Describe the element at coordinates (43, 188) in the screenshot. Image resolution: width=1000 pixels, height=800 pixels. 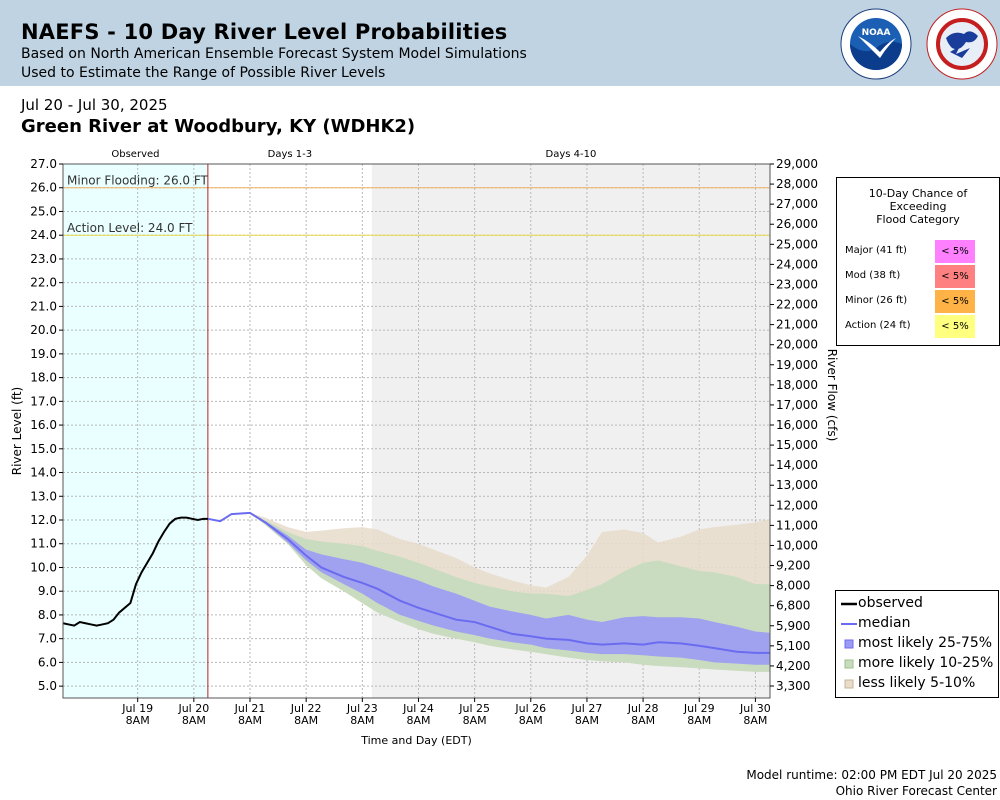
I see `y-tick-label: 26.0` at that location.